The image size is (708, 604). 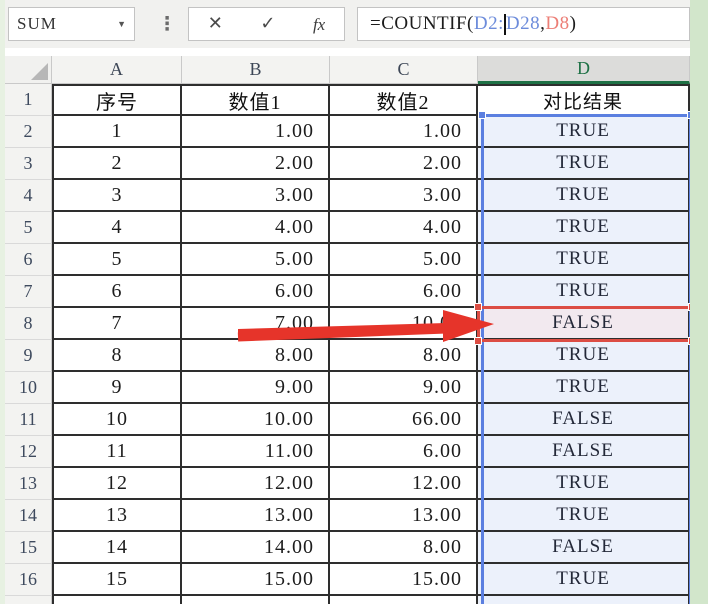 What do you see at coordinates (28, 260) in the screenshot?
I see `row-header-6: 6` at bounding box center [28, 260].